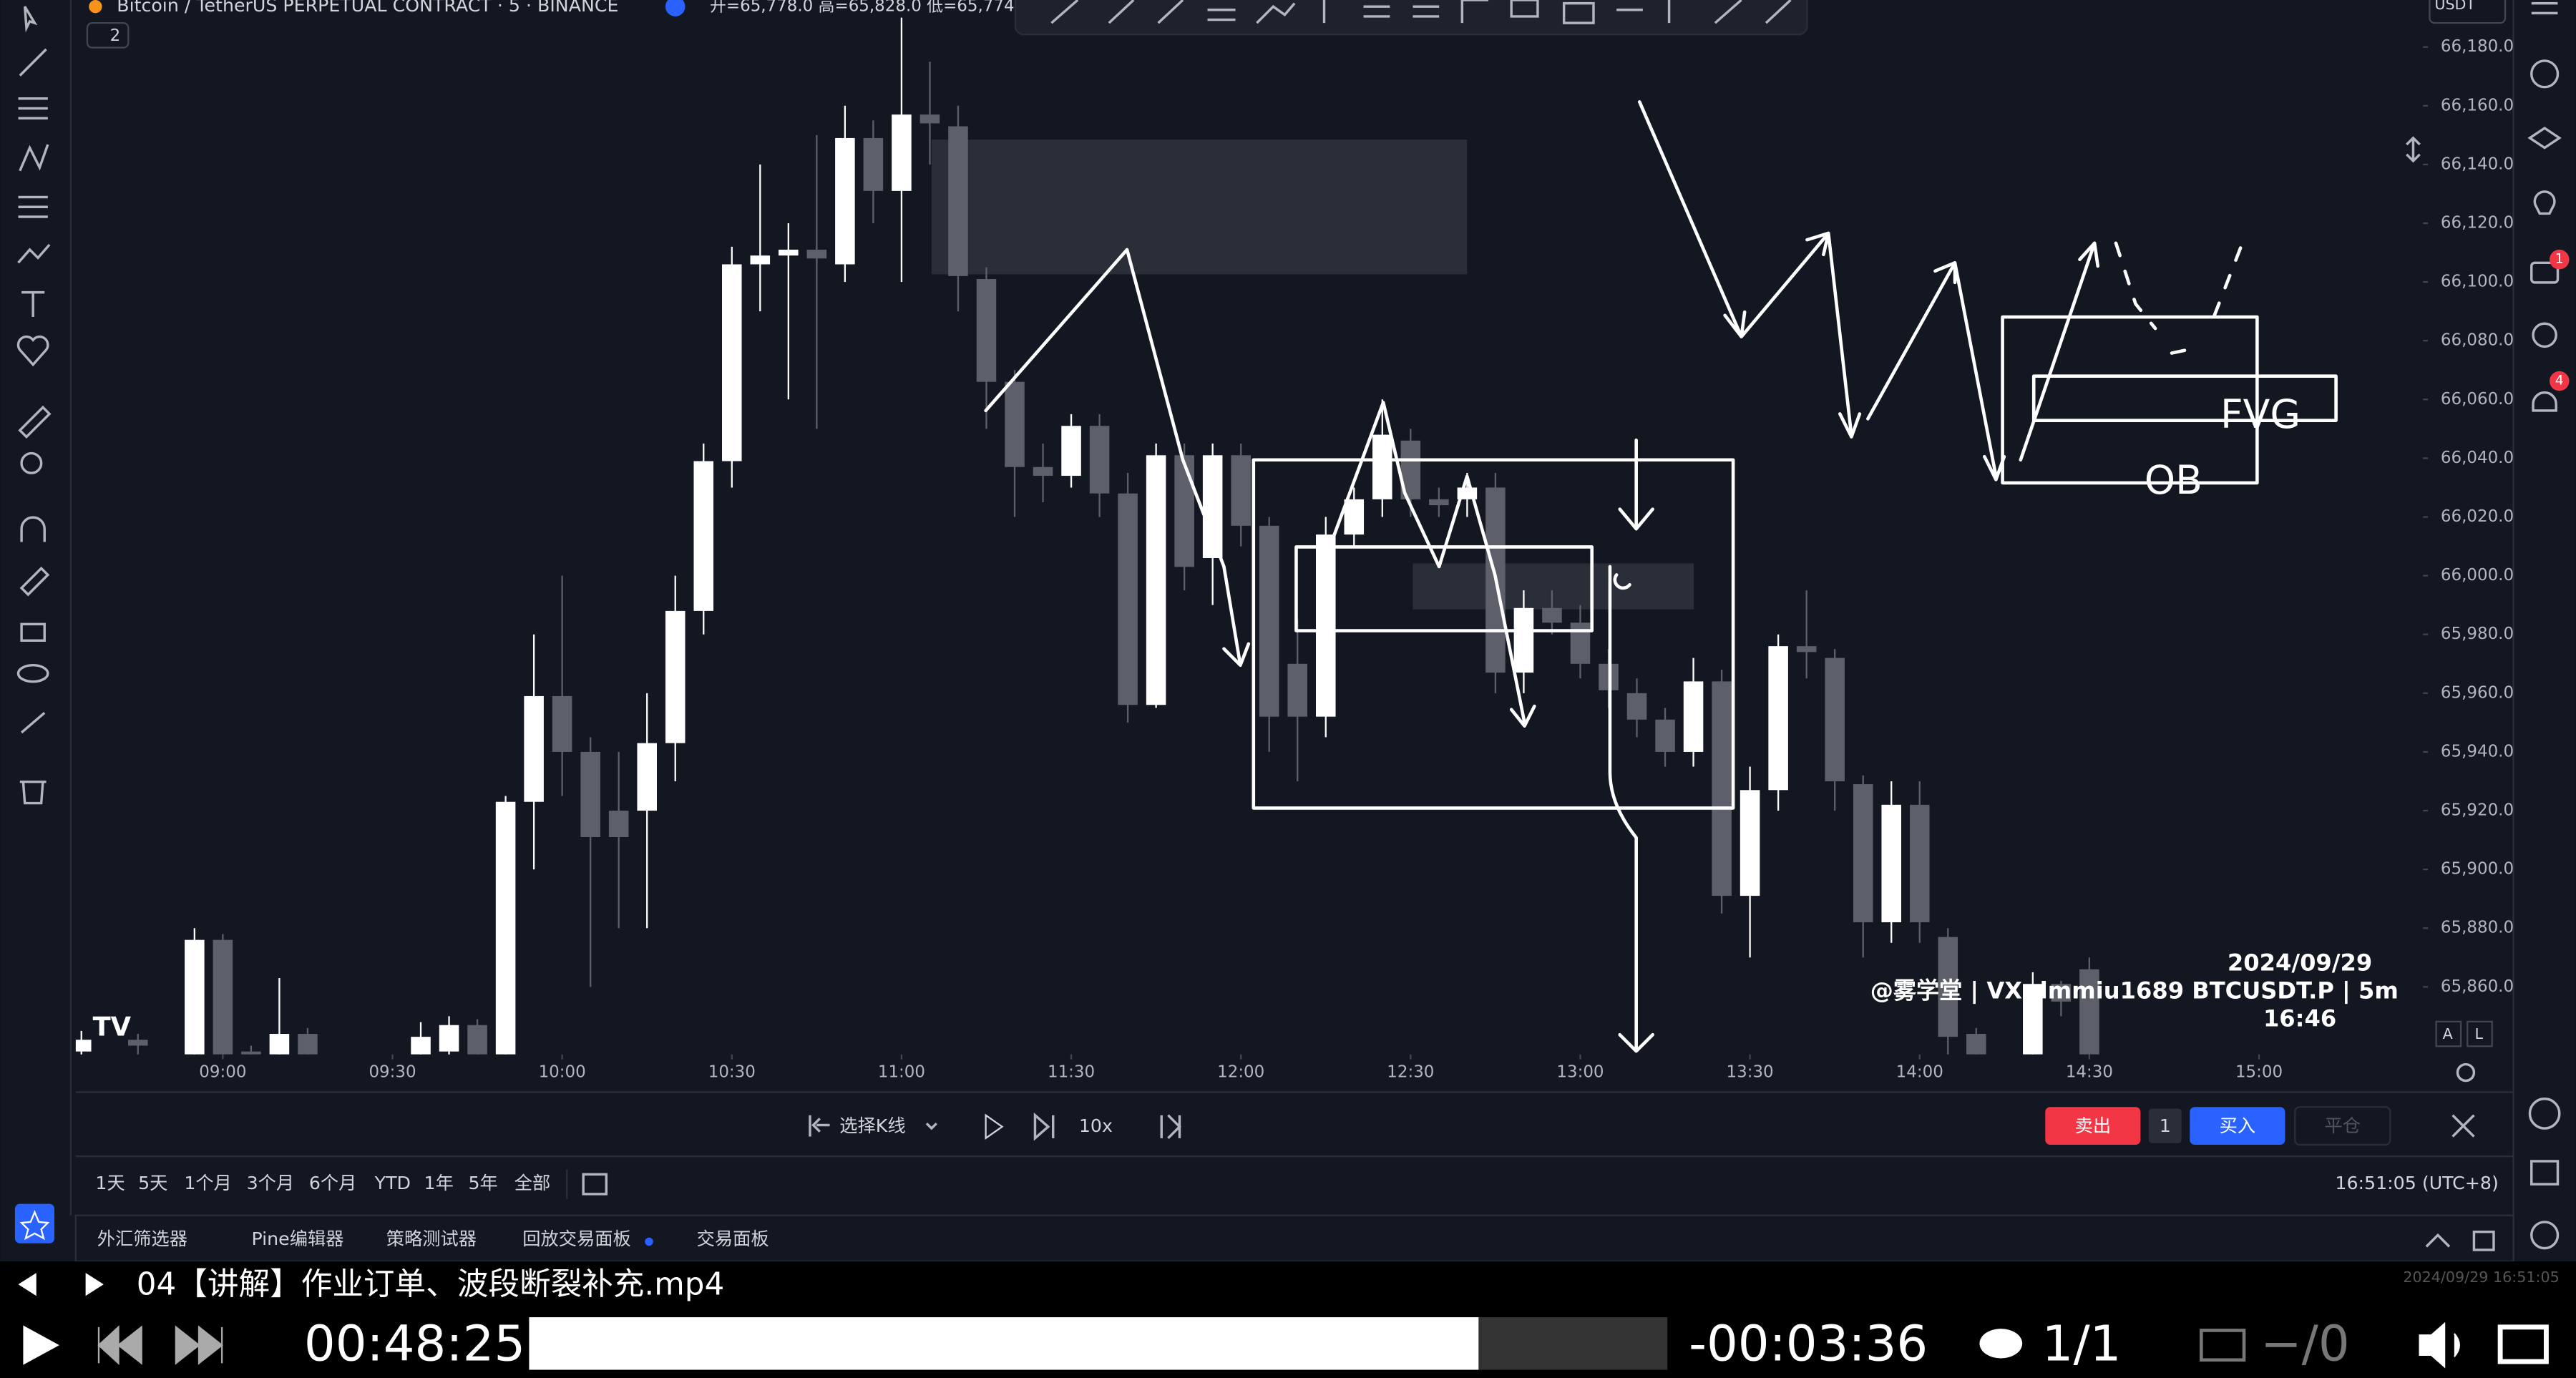  Describe the element at coordinates (392, 1183) in the screenshot. I see `timeframe: YTD` at that location.